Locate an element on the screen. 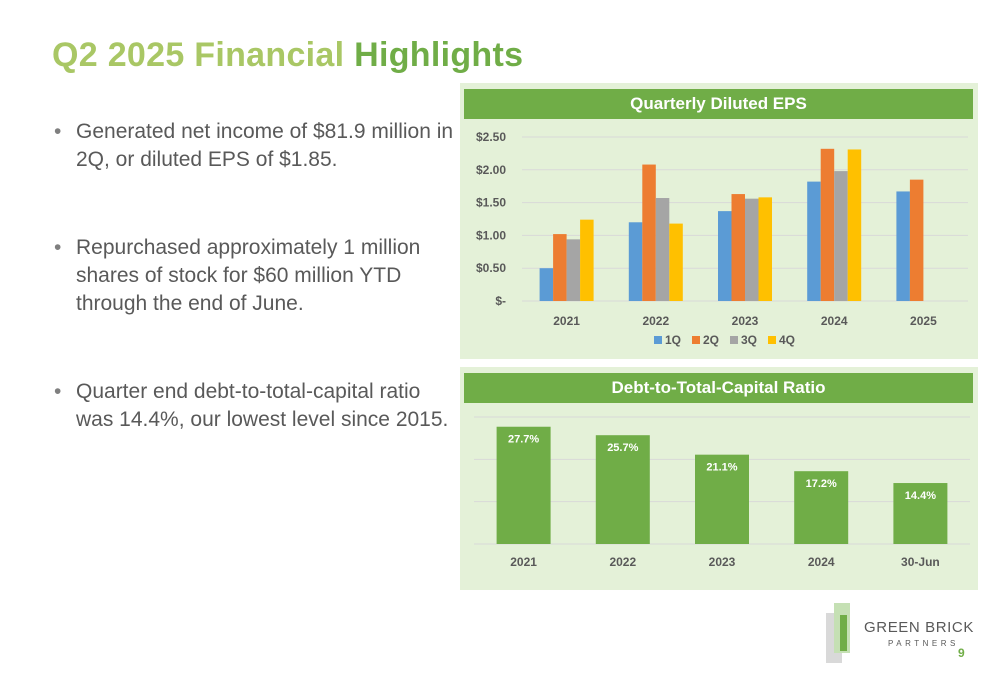 The width and height of the screenshot is (1000, 685). slide-title: Q2 2025 Financial Highlights is located at coordinates (287, 55).